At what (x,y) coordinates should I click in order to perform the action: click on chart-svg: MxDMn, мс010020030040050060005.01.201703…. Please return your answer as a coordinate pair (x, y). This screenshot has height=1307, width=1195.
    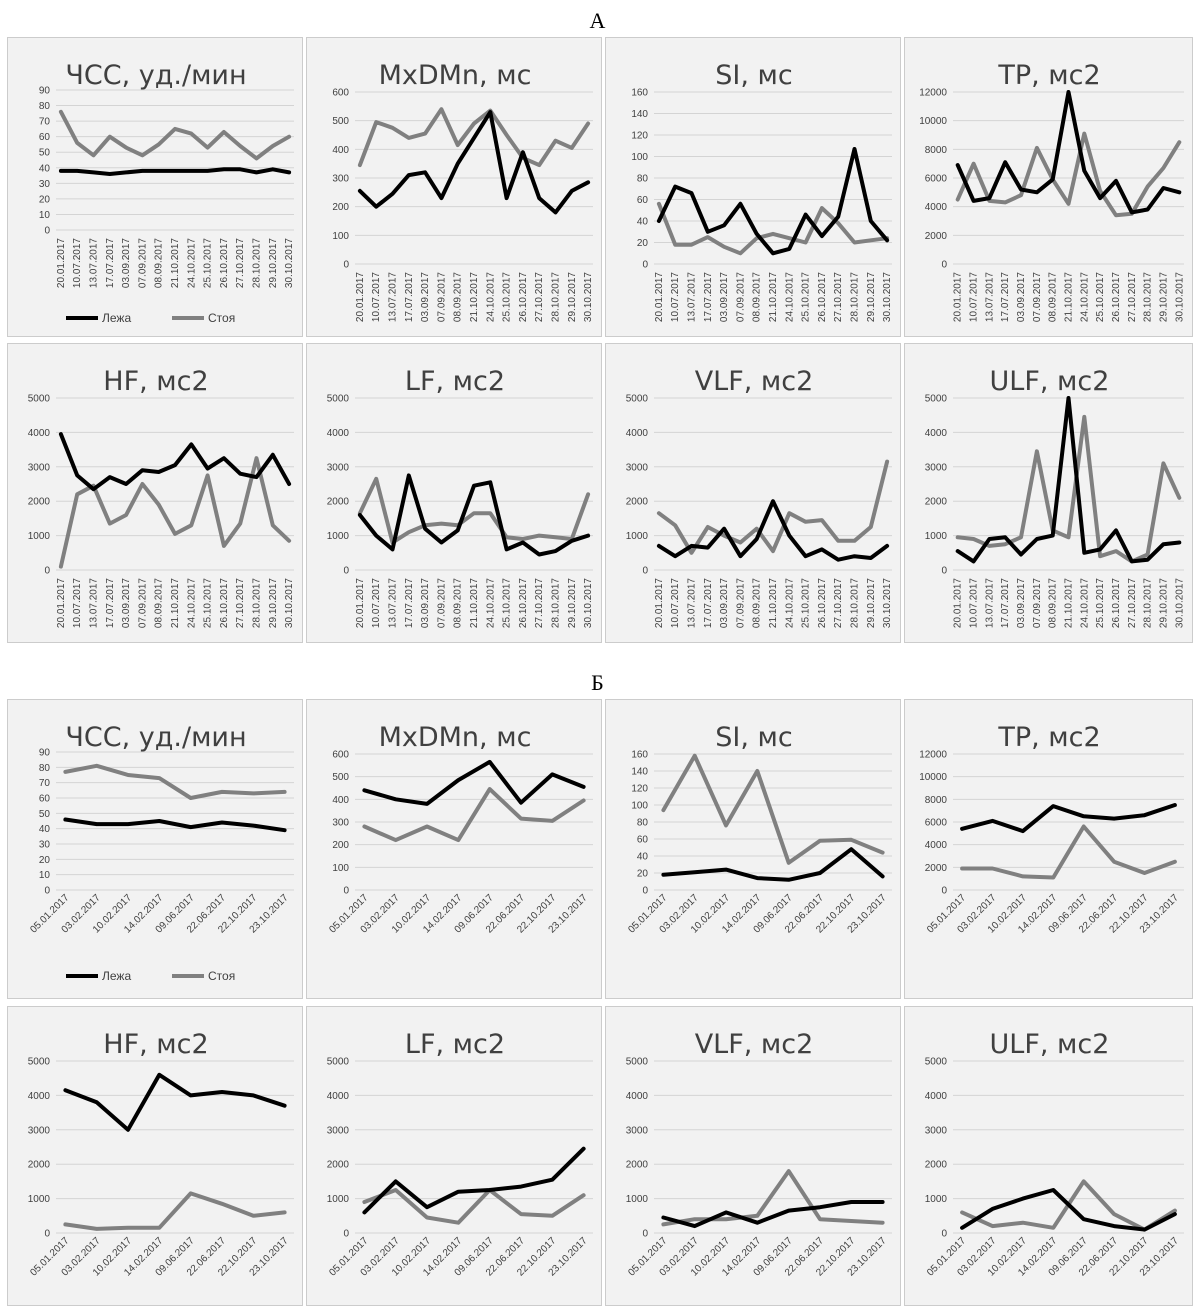
    Looking at the image, I should click on (460, 829).